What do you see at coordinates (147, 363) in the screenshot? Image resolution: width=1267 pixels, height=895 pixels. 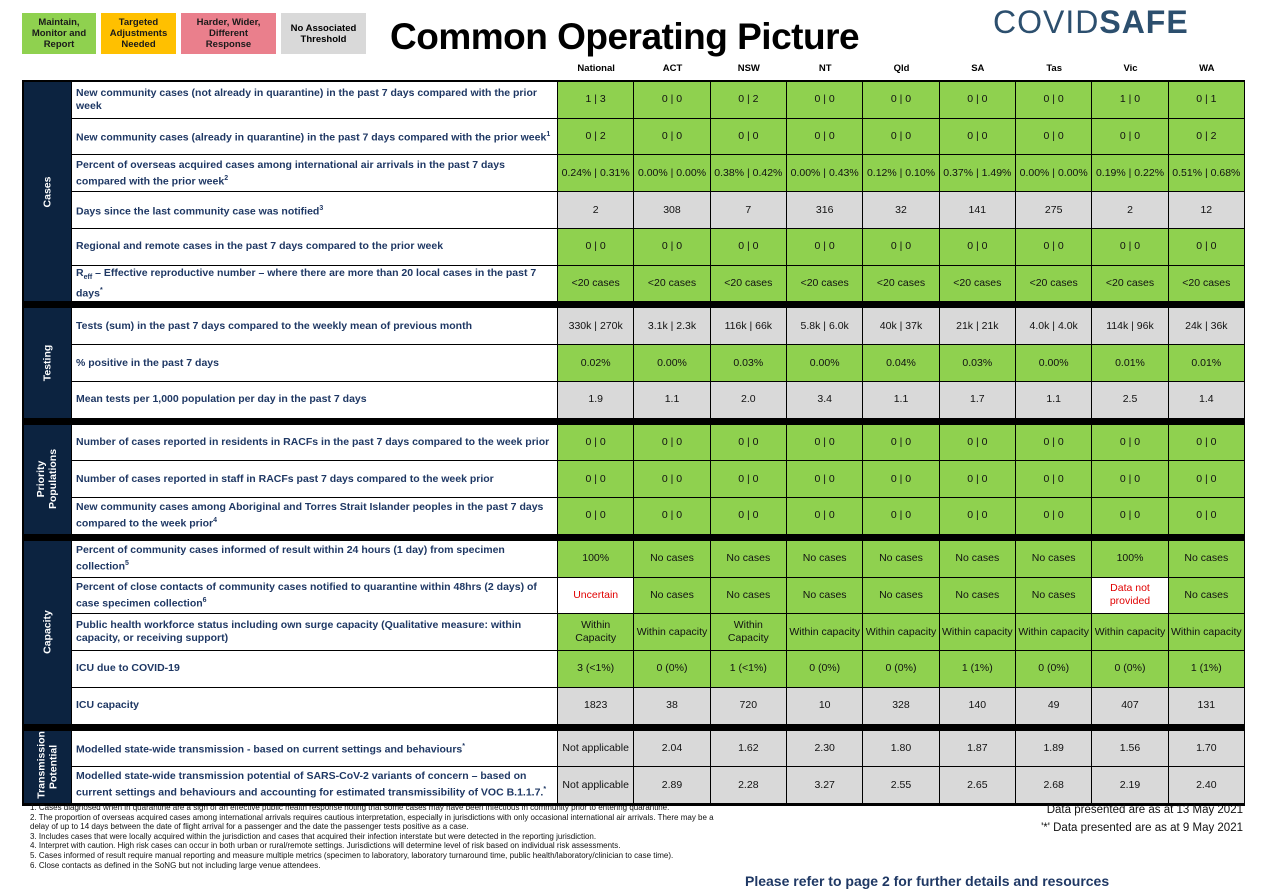 I see `row-label-text: % positive in the past 7 days` at bounding box center [147, 363].